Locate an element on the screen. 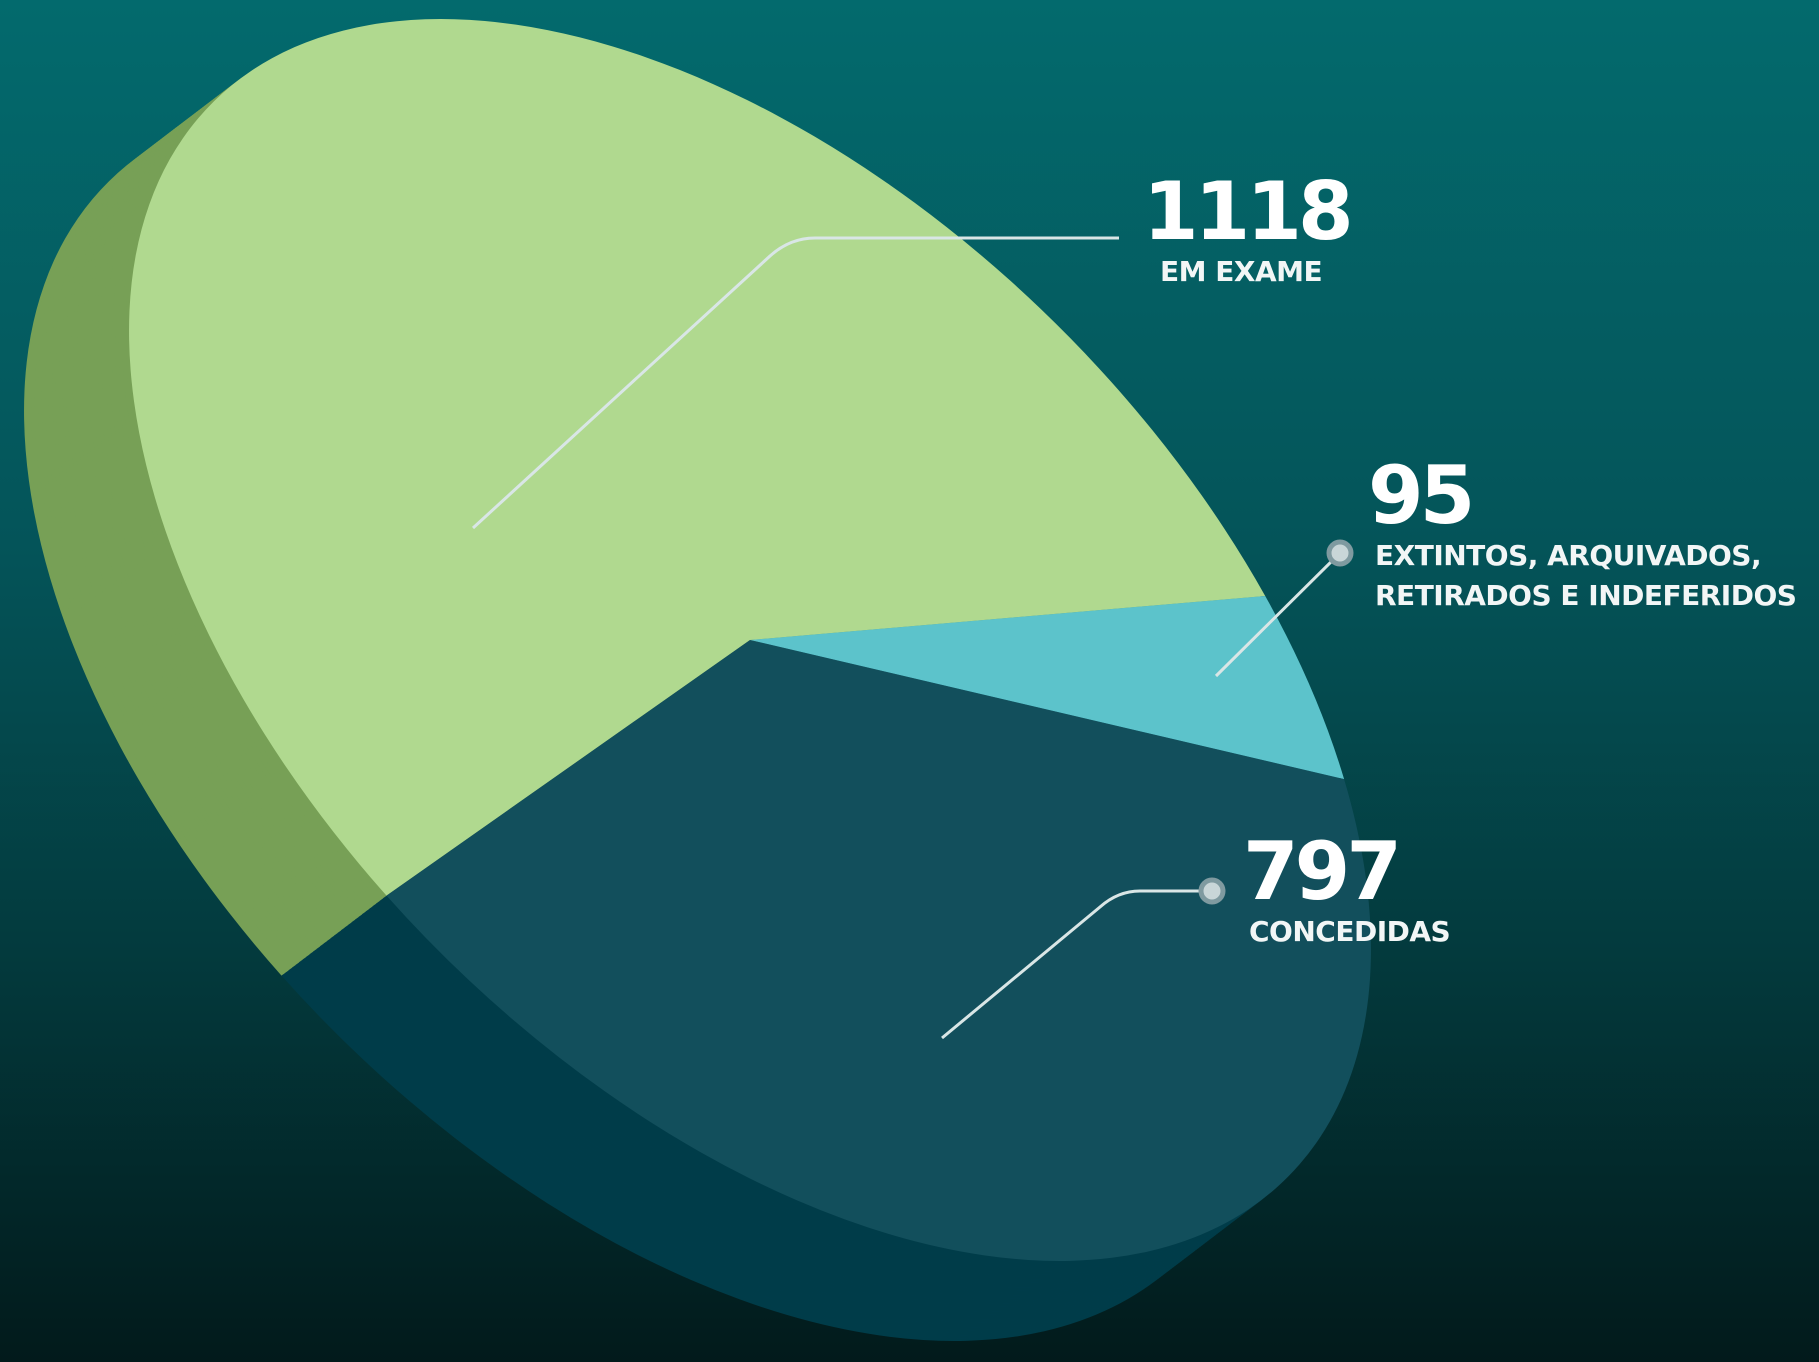 This screenshot has width=1819, height=1362. category-label: EM EXAME is located at coordinates (1241, 271).